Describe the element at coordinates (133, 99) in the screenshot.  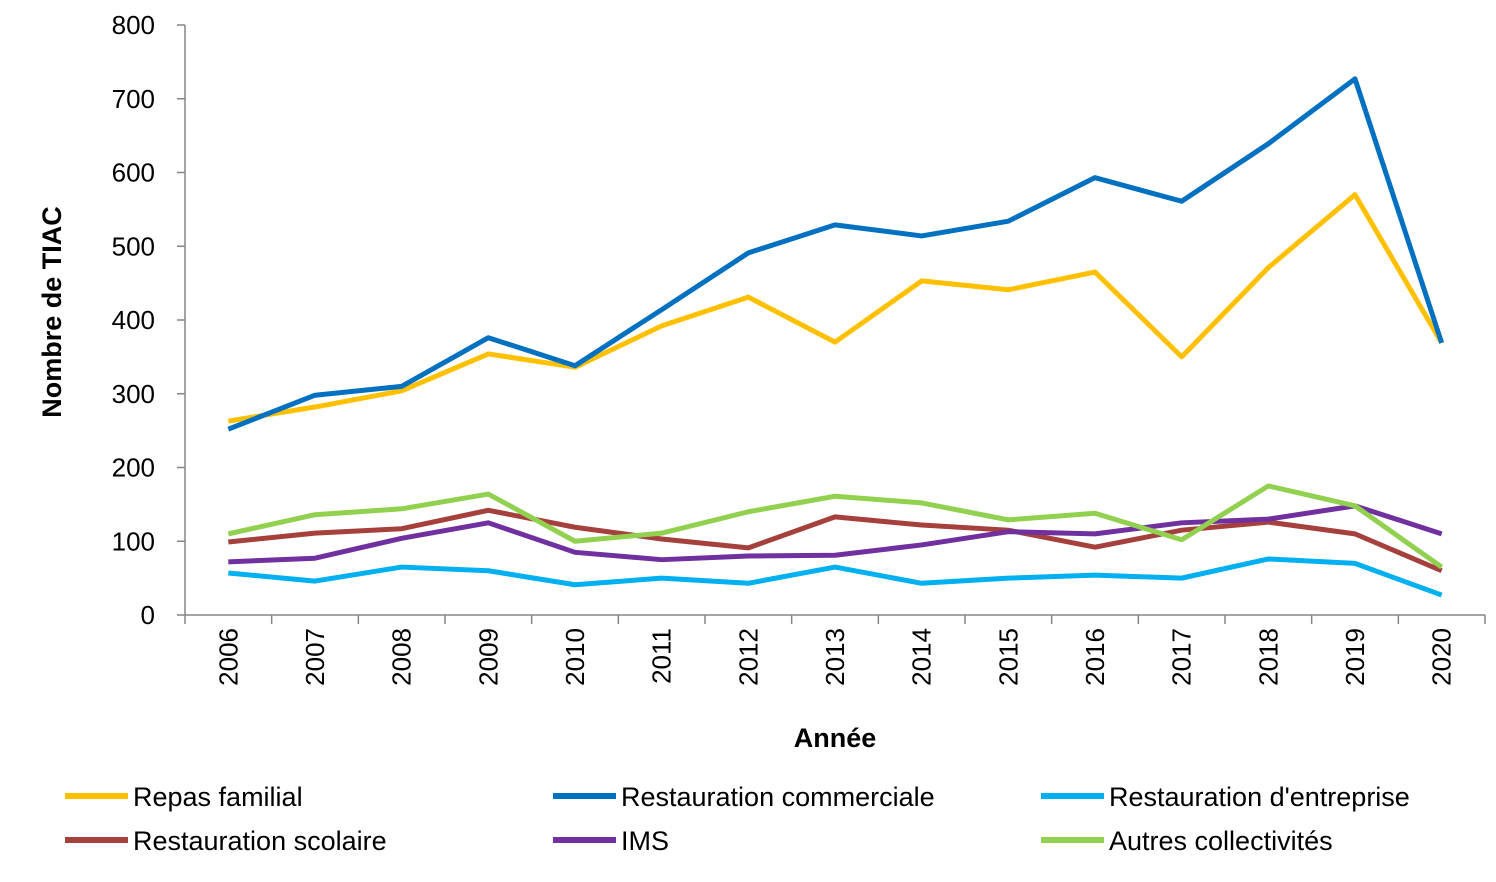
I see `y-tick-label: 700` at that location.